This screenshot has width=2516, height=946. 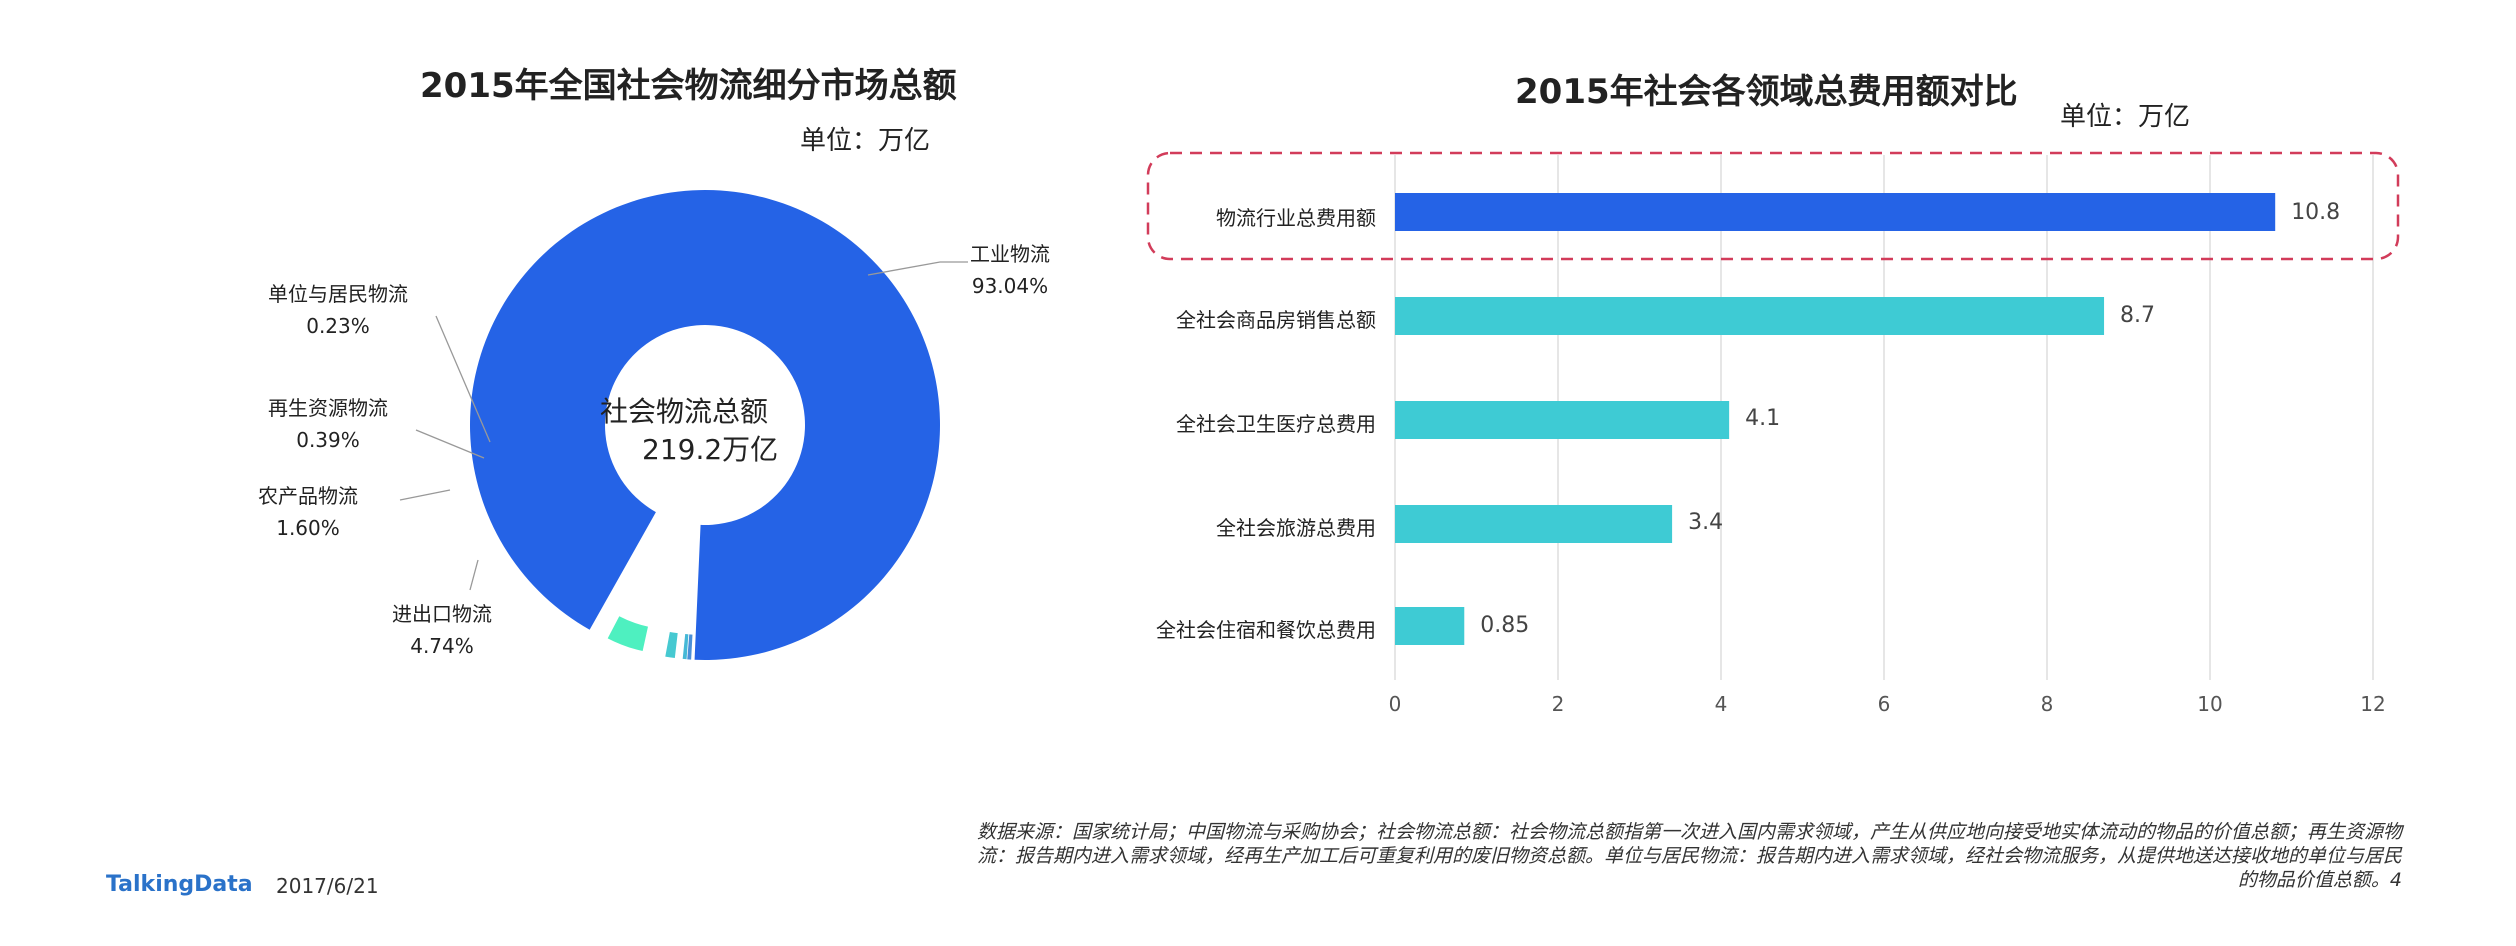 I want to click on slice-import-export, so click(x=627, y=634).